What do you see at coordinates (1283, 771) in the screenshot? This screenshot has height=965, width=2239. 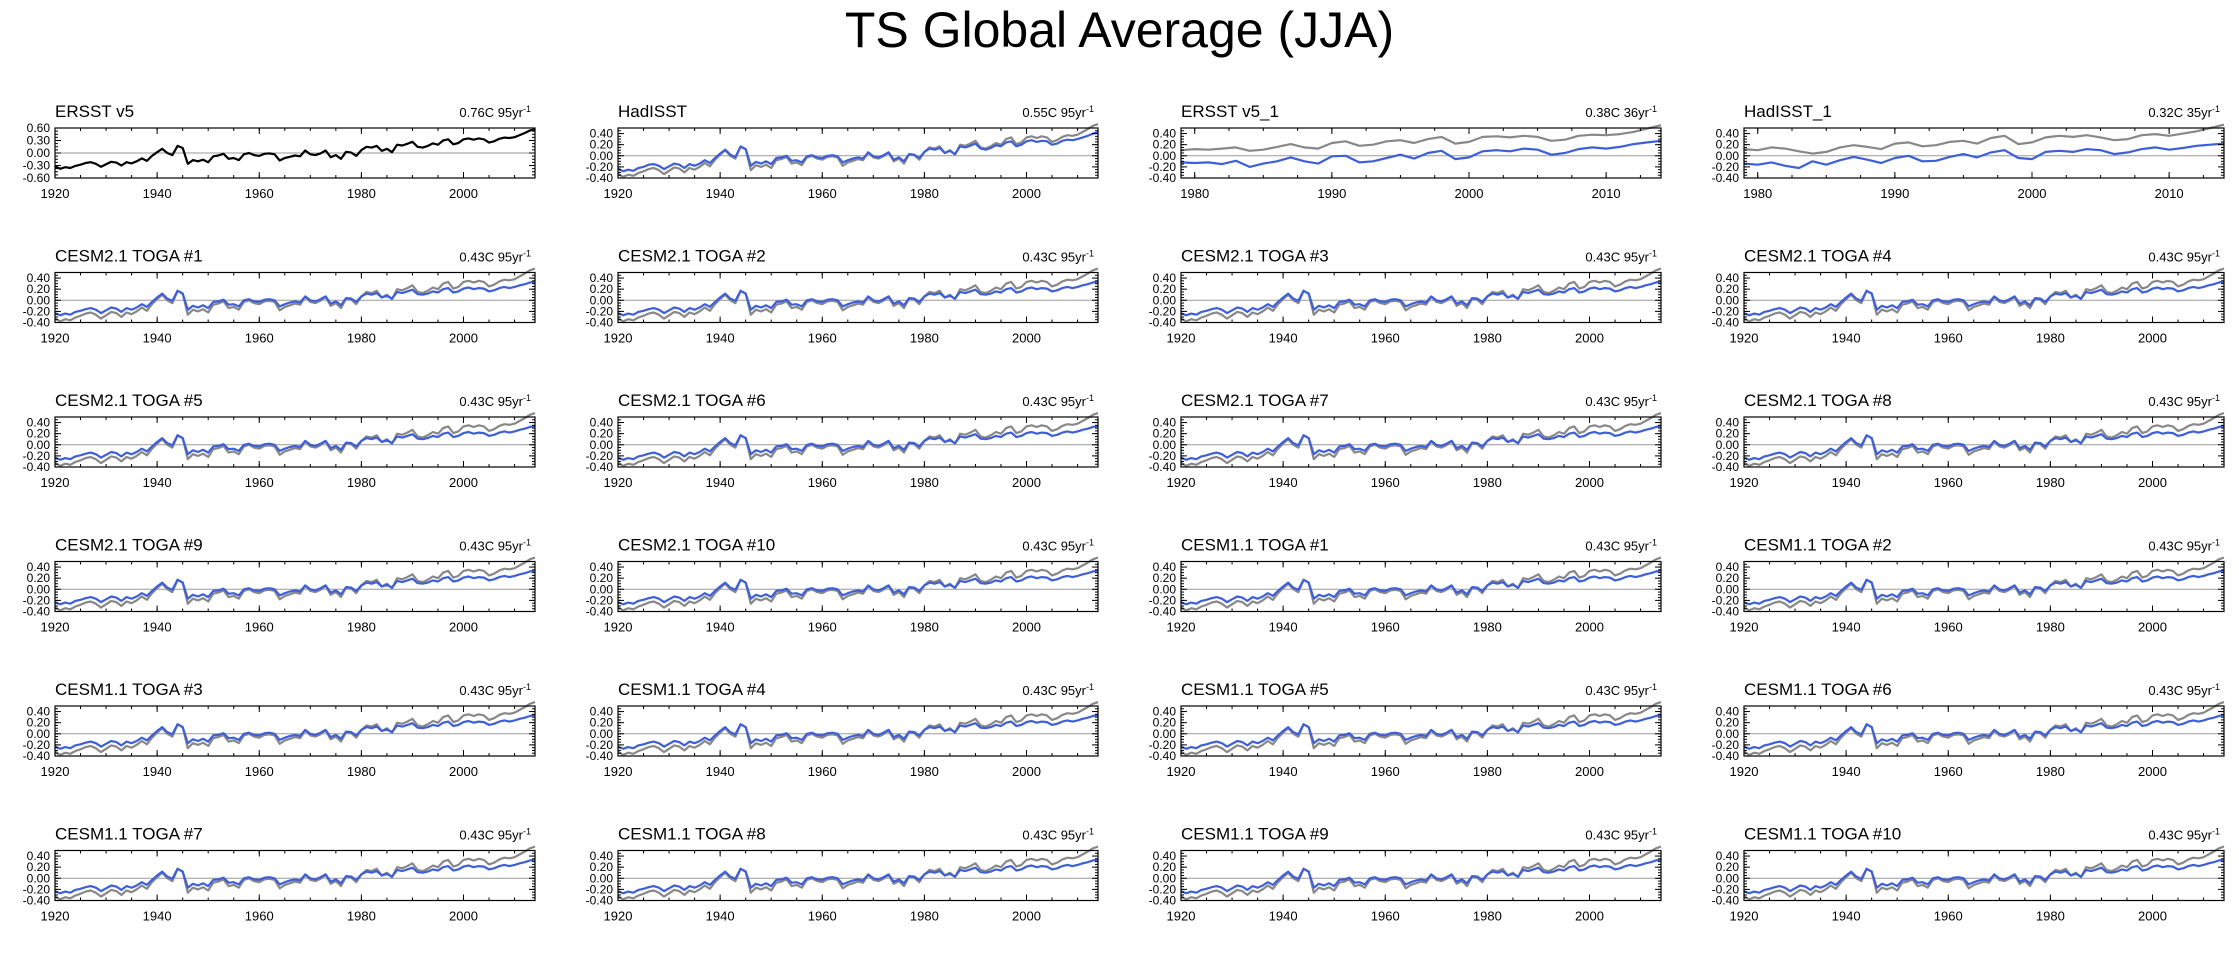 I see `x-tick-label: 1940` at bounding box center [1283, 771].